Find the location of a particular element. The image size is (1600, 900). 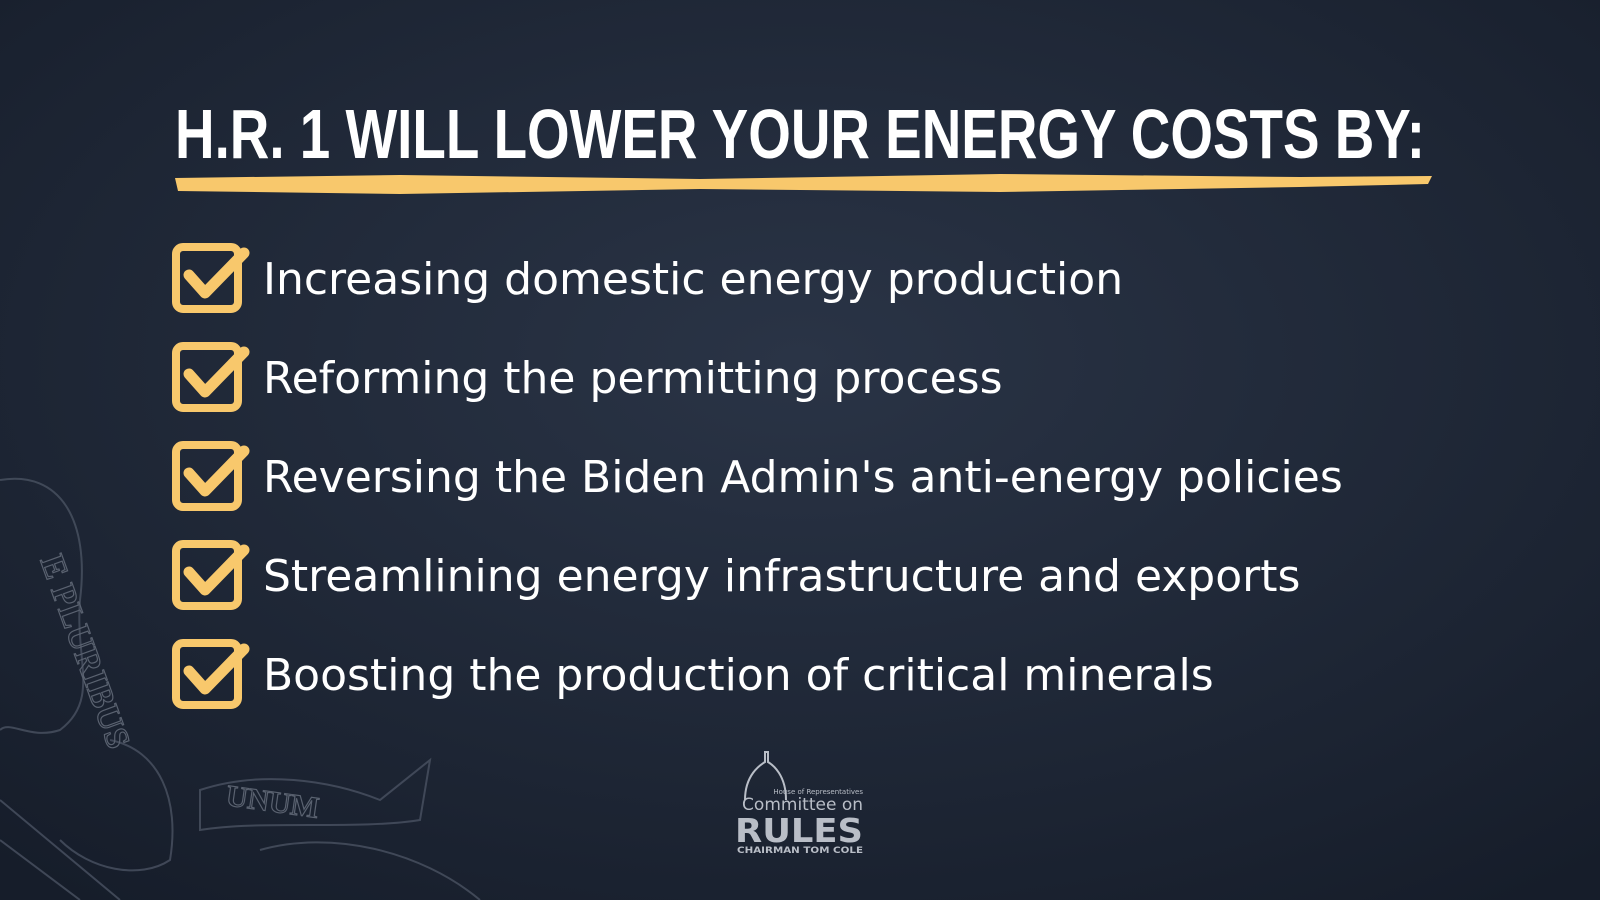

logo-text: House of Representatives is located at coordinates (818, 792).